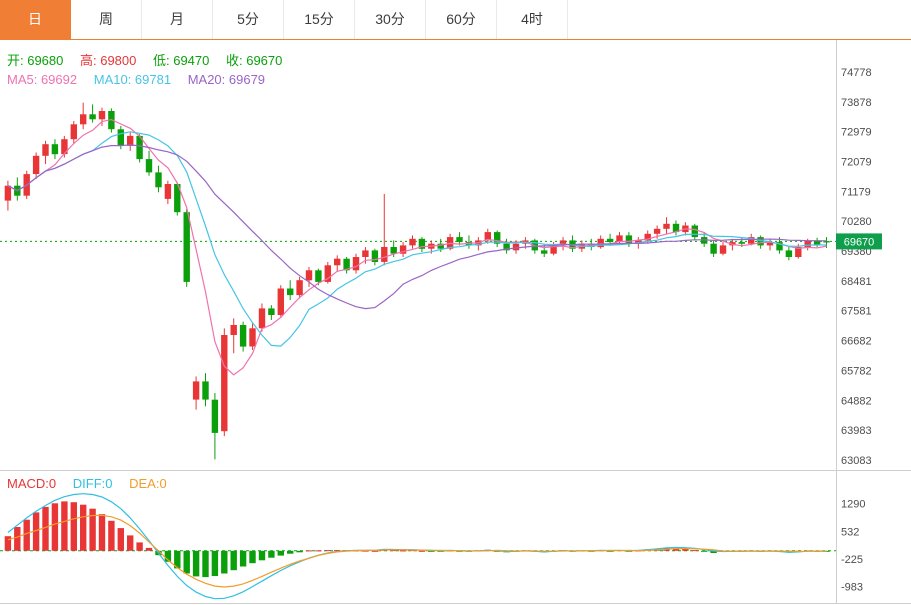 Image resolution: width=911 pixels, height=605 pixels. Describe the element at coordinates (856, 461) in the screenshot. I see `y-axis-tick: 63083` at that location.